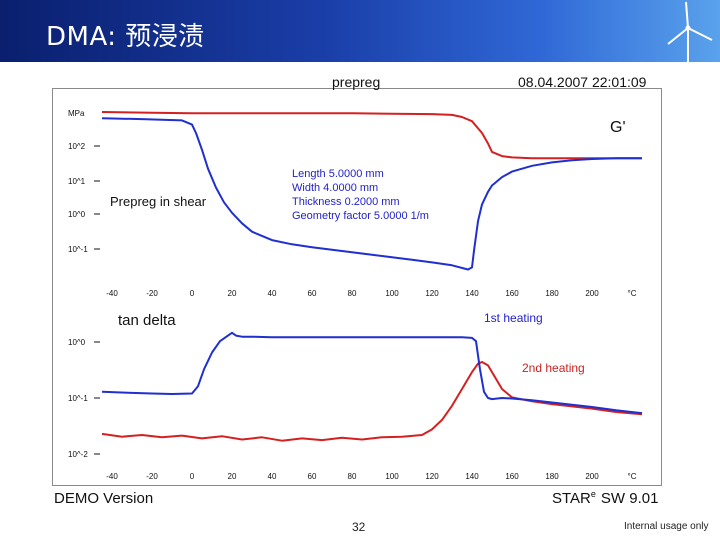 Image resolution: width=720 pixels, height=540 pixels. Describe the element at coordinates (360, 31) in the screenshot. I see `slide-header: DMA: 预浸渍` at that location.